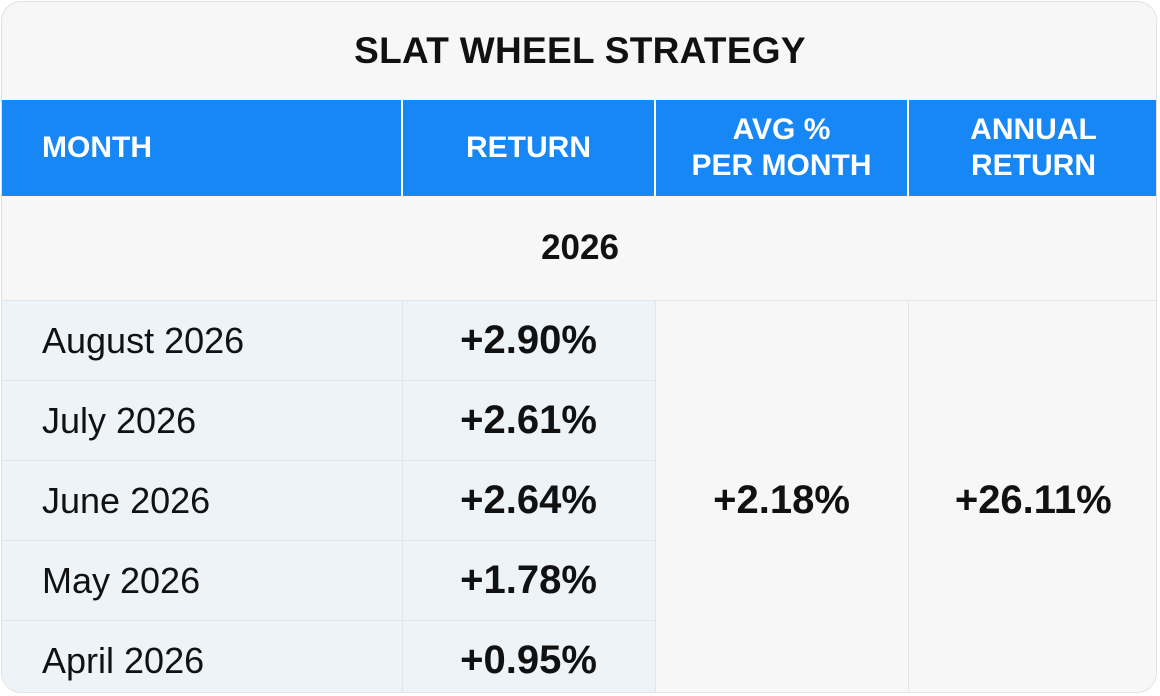 The height and width of the screenshot is (696, 1160). I want to click on return-cell: +2.90%, so click(529, 340).